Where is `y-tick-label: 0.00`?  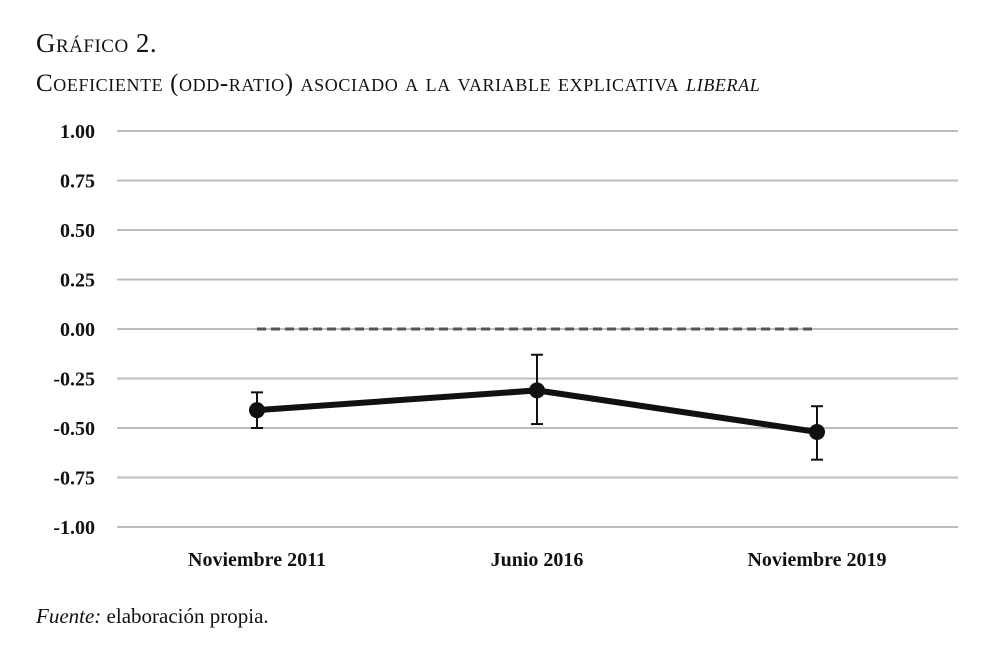
y-tick-label: 0.00 is located at coordinates (77, 330).